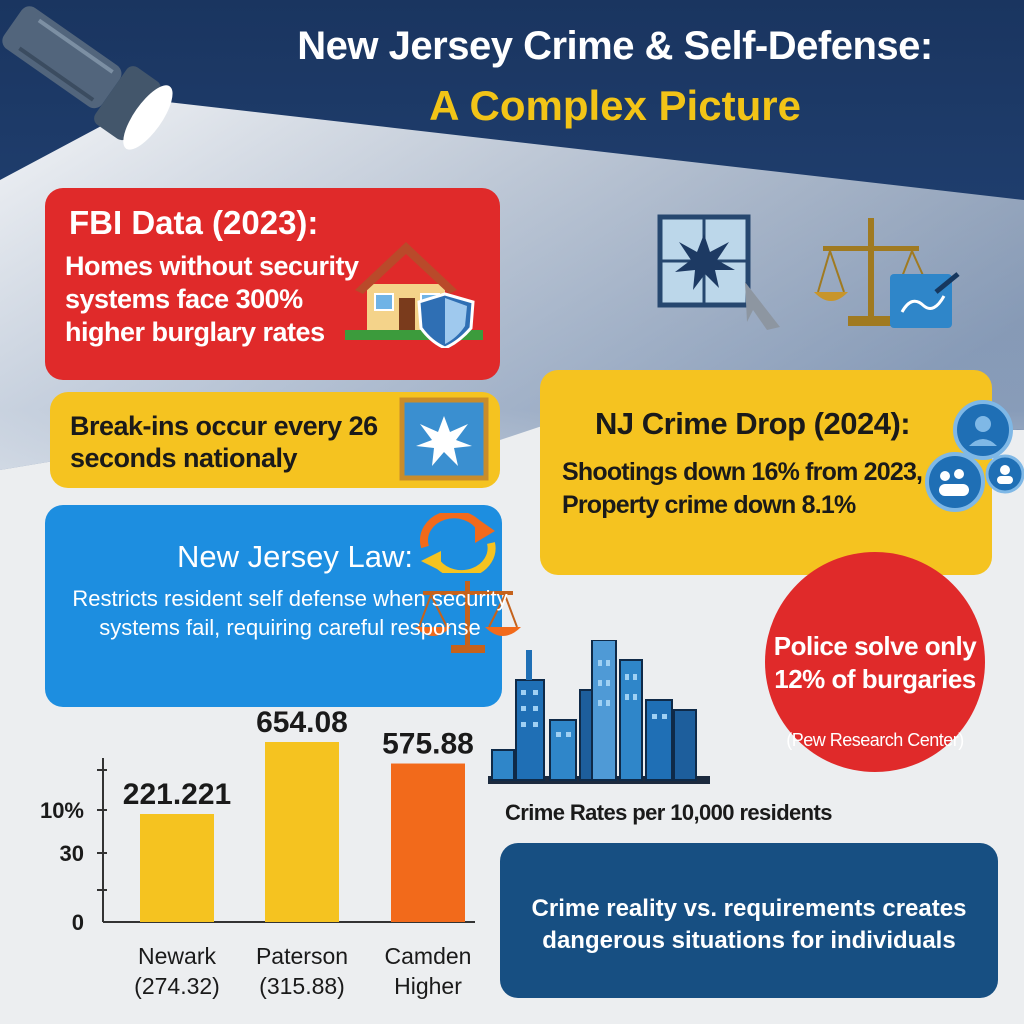 This screenshot has width=1024, height=1024. What do you see at coordinates (72, 853) in the screenshot?
I see `y-tick-label: 30` at bounding box center [72, 853].